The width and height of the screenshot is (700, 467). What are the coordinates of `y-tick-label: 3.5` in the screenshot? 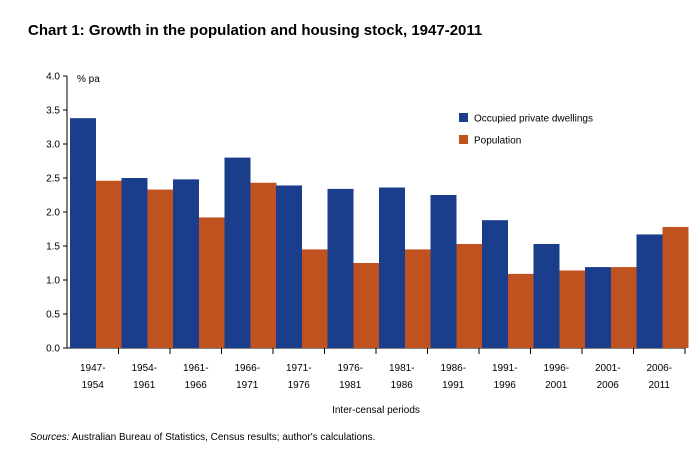 It's located at (53, 111).